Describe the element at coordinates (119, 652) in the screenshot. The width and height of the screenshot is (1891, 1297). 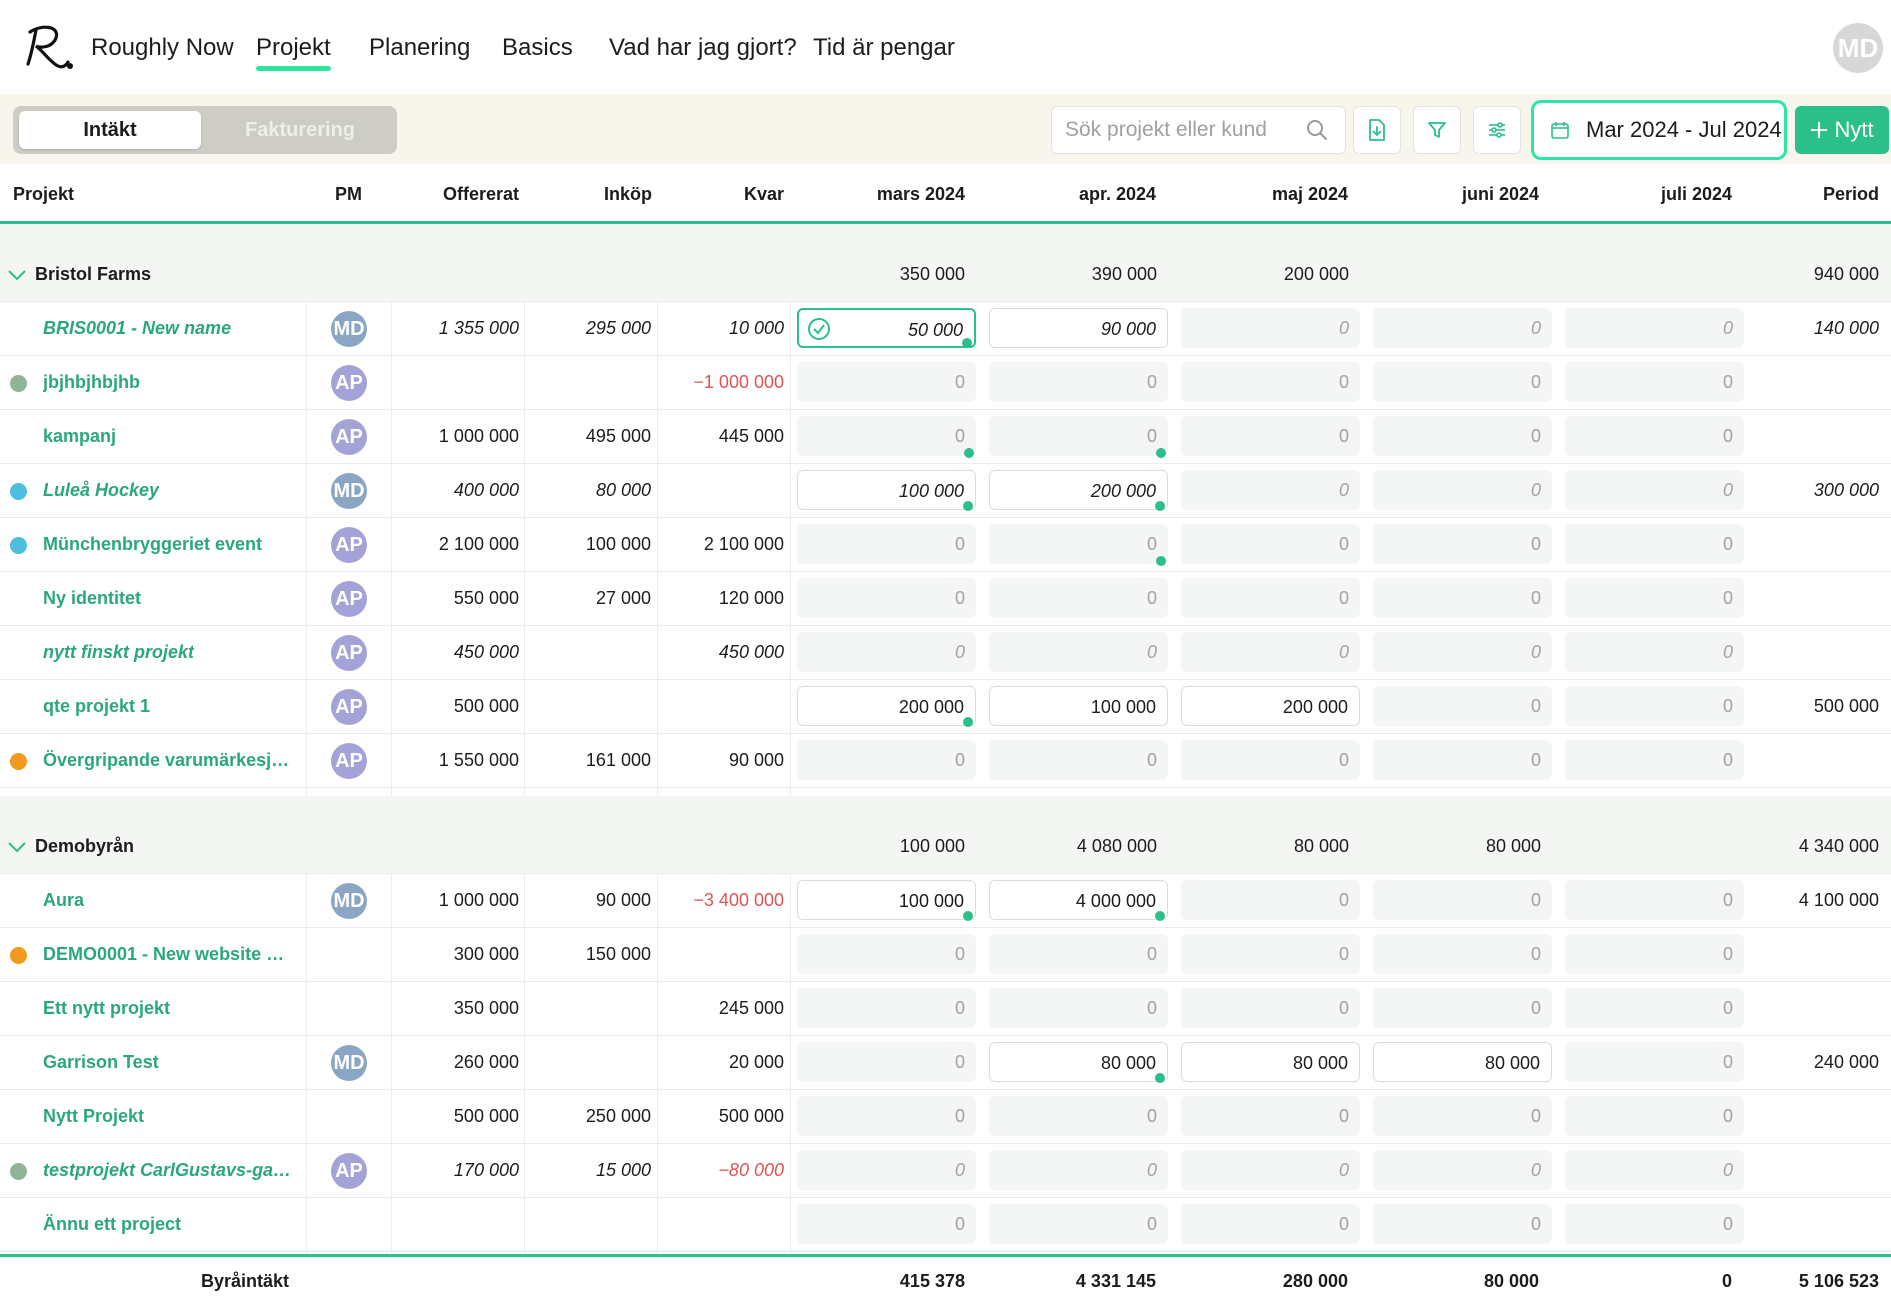
I see `project-link: nytt finskt projekt` at that location.